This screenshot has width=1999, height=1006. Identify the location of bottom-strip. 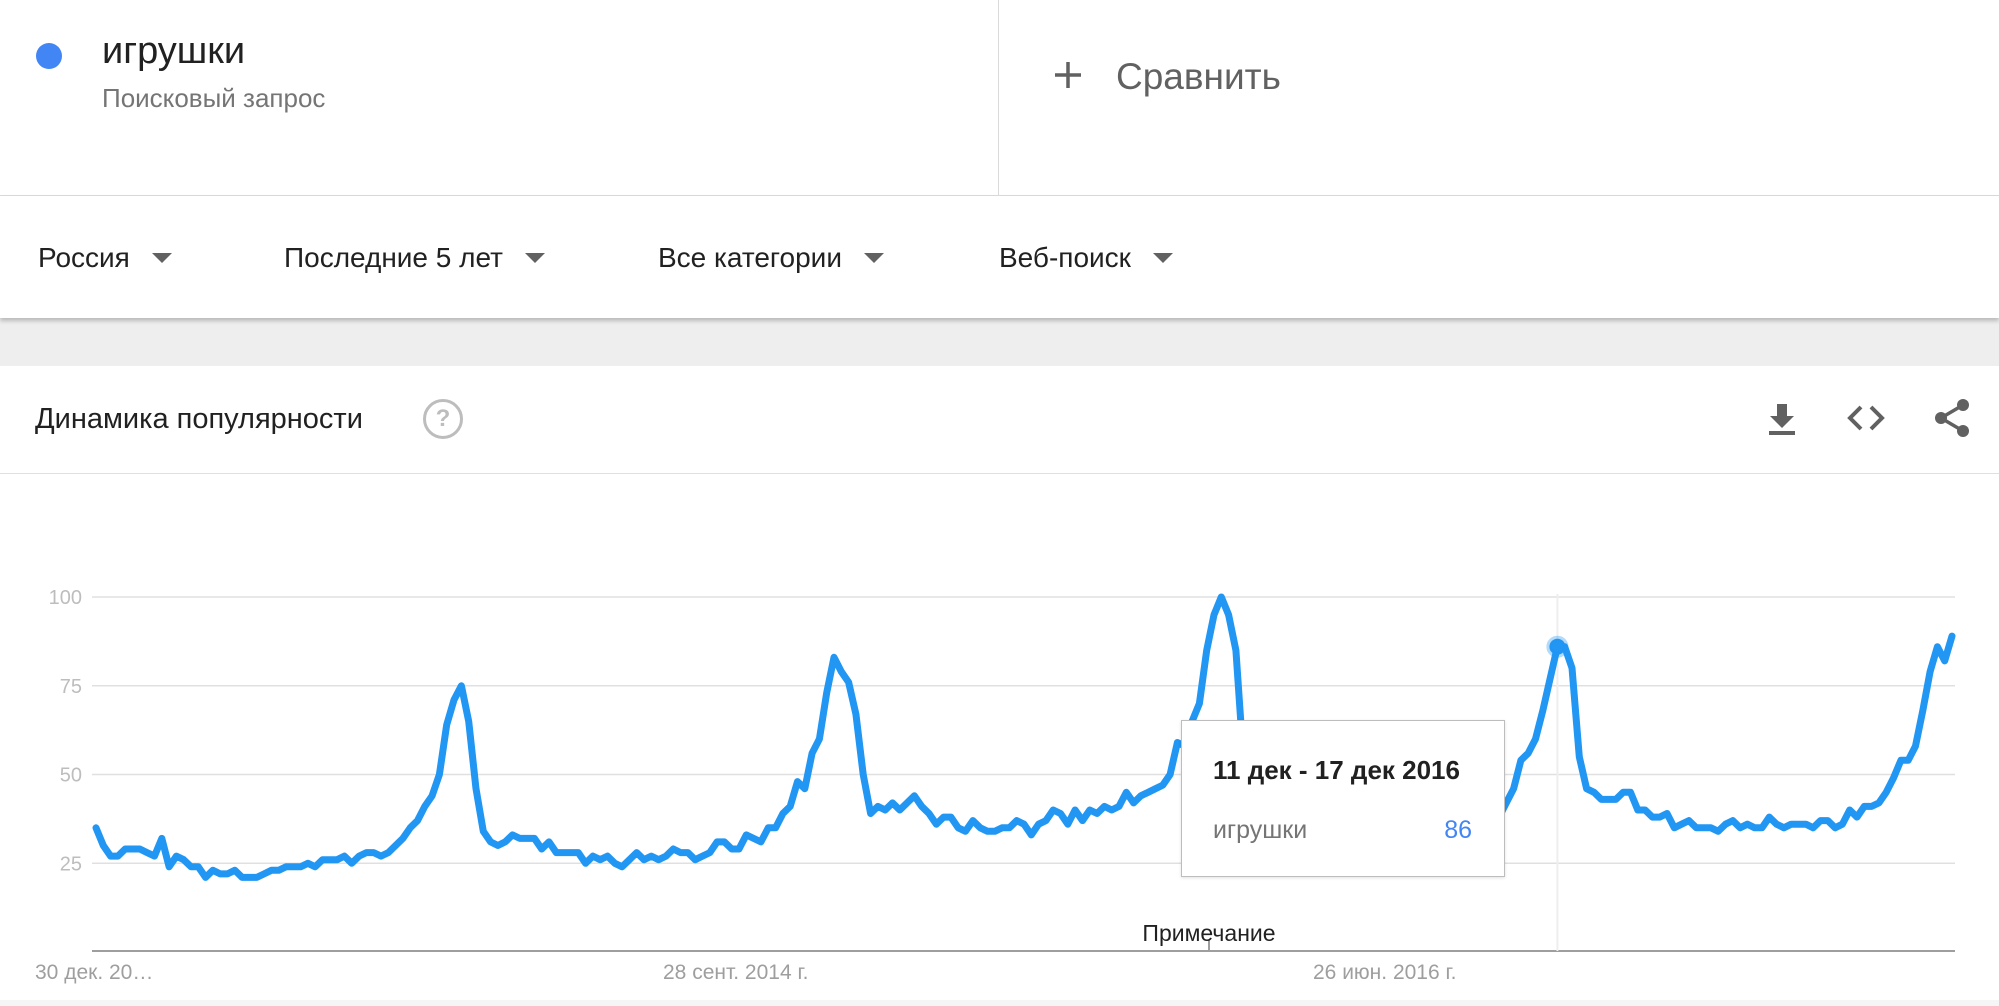
(999, 1003).